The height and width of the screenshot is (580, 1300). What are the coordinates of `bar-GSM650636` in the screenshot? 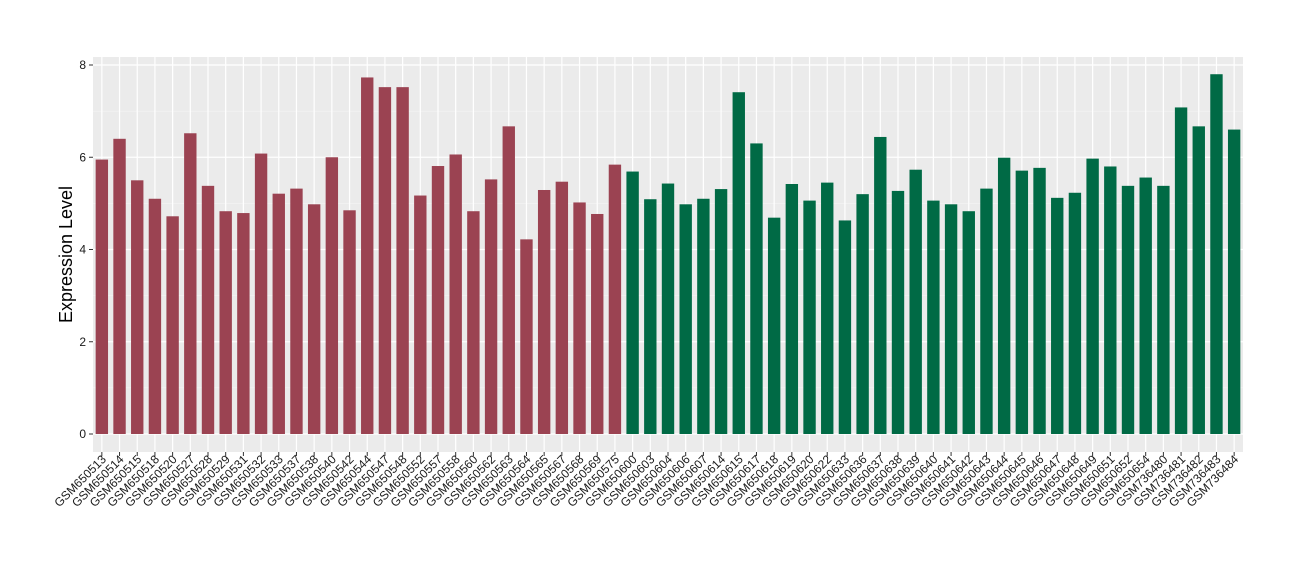 It's located at (862, 314).